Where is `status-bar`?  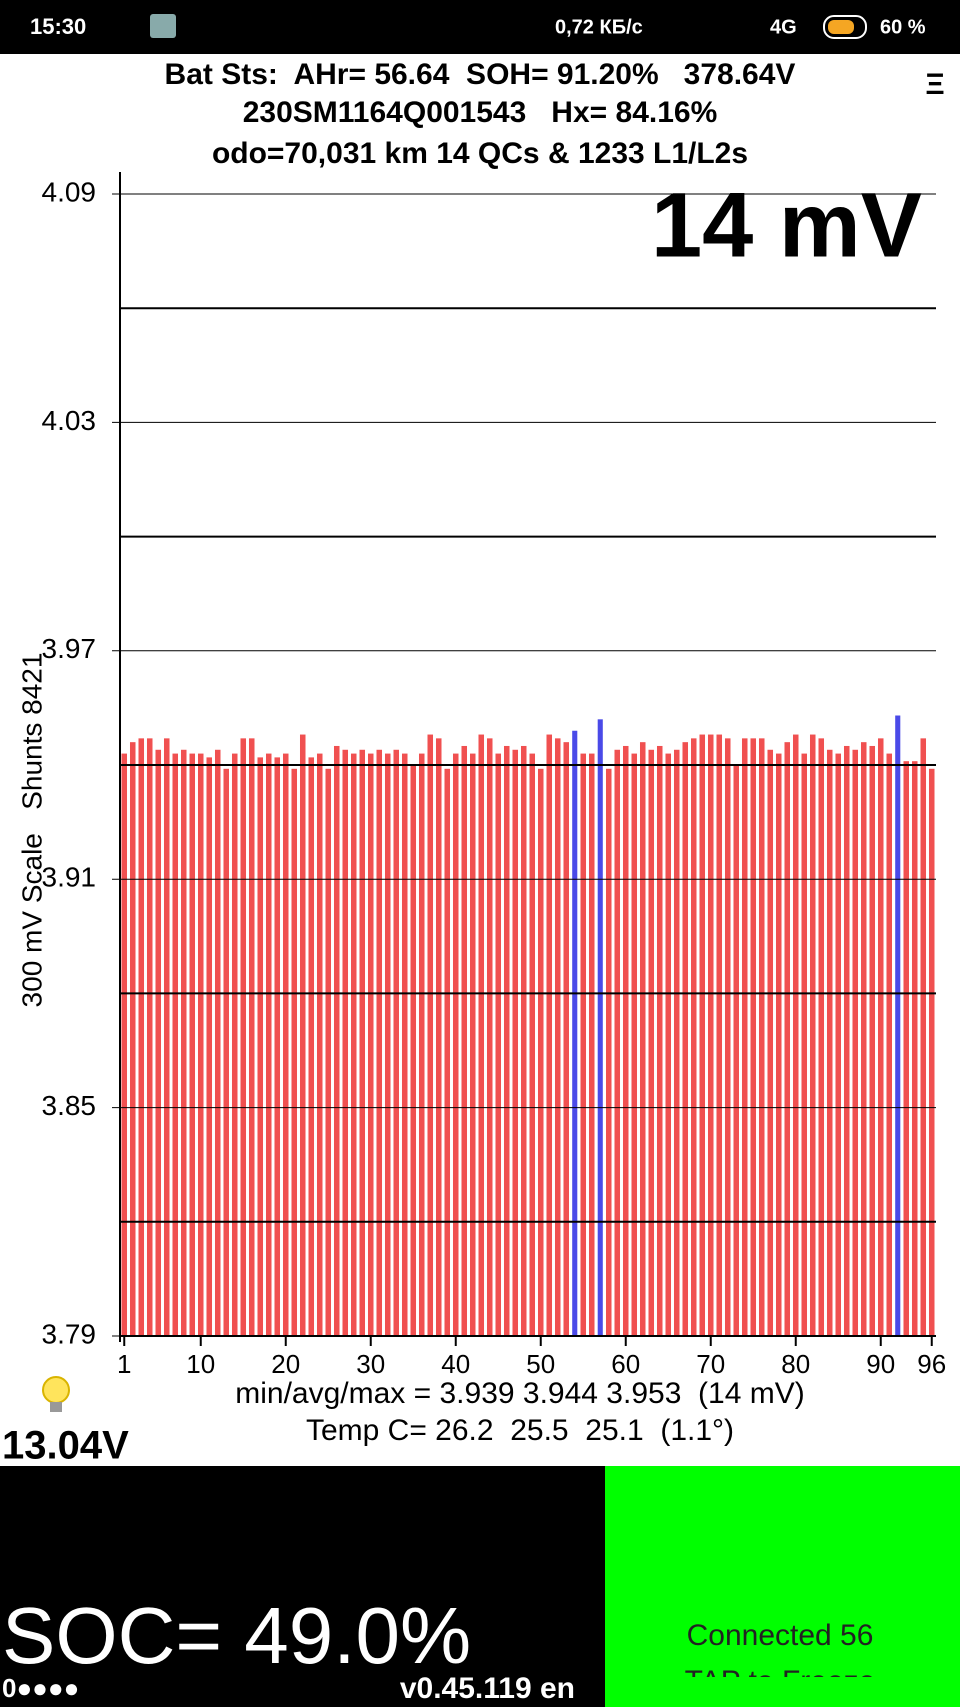 status-bar is located at coordinates (480, 27).